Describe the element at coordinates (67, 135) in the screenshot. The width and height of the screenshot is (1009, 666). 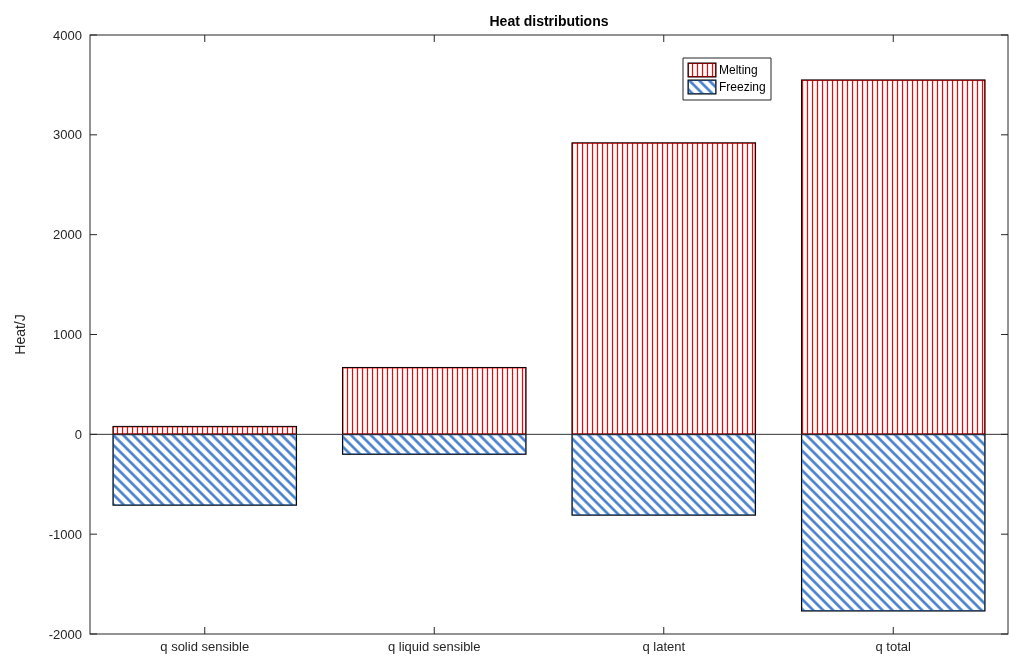
I see `y-tick-label: 3000` at that location.